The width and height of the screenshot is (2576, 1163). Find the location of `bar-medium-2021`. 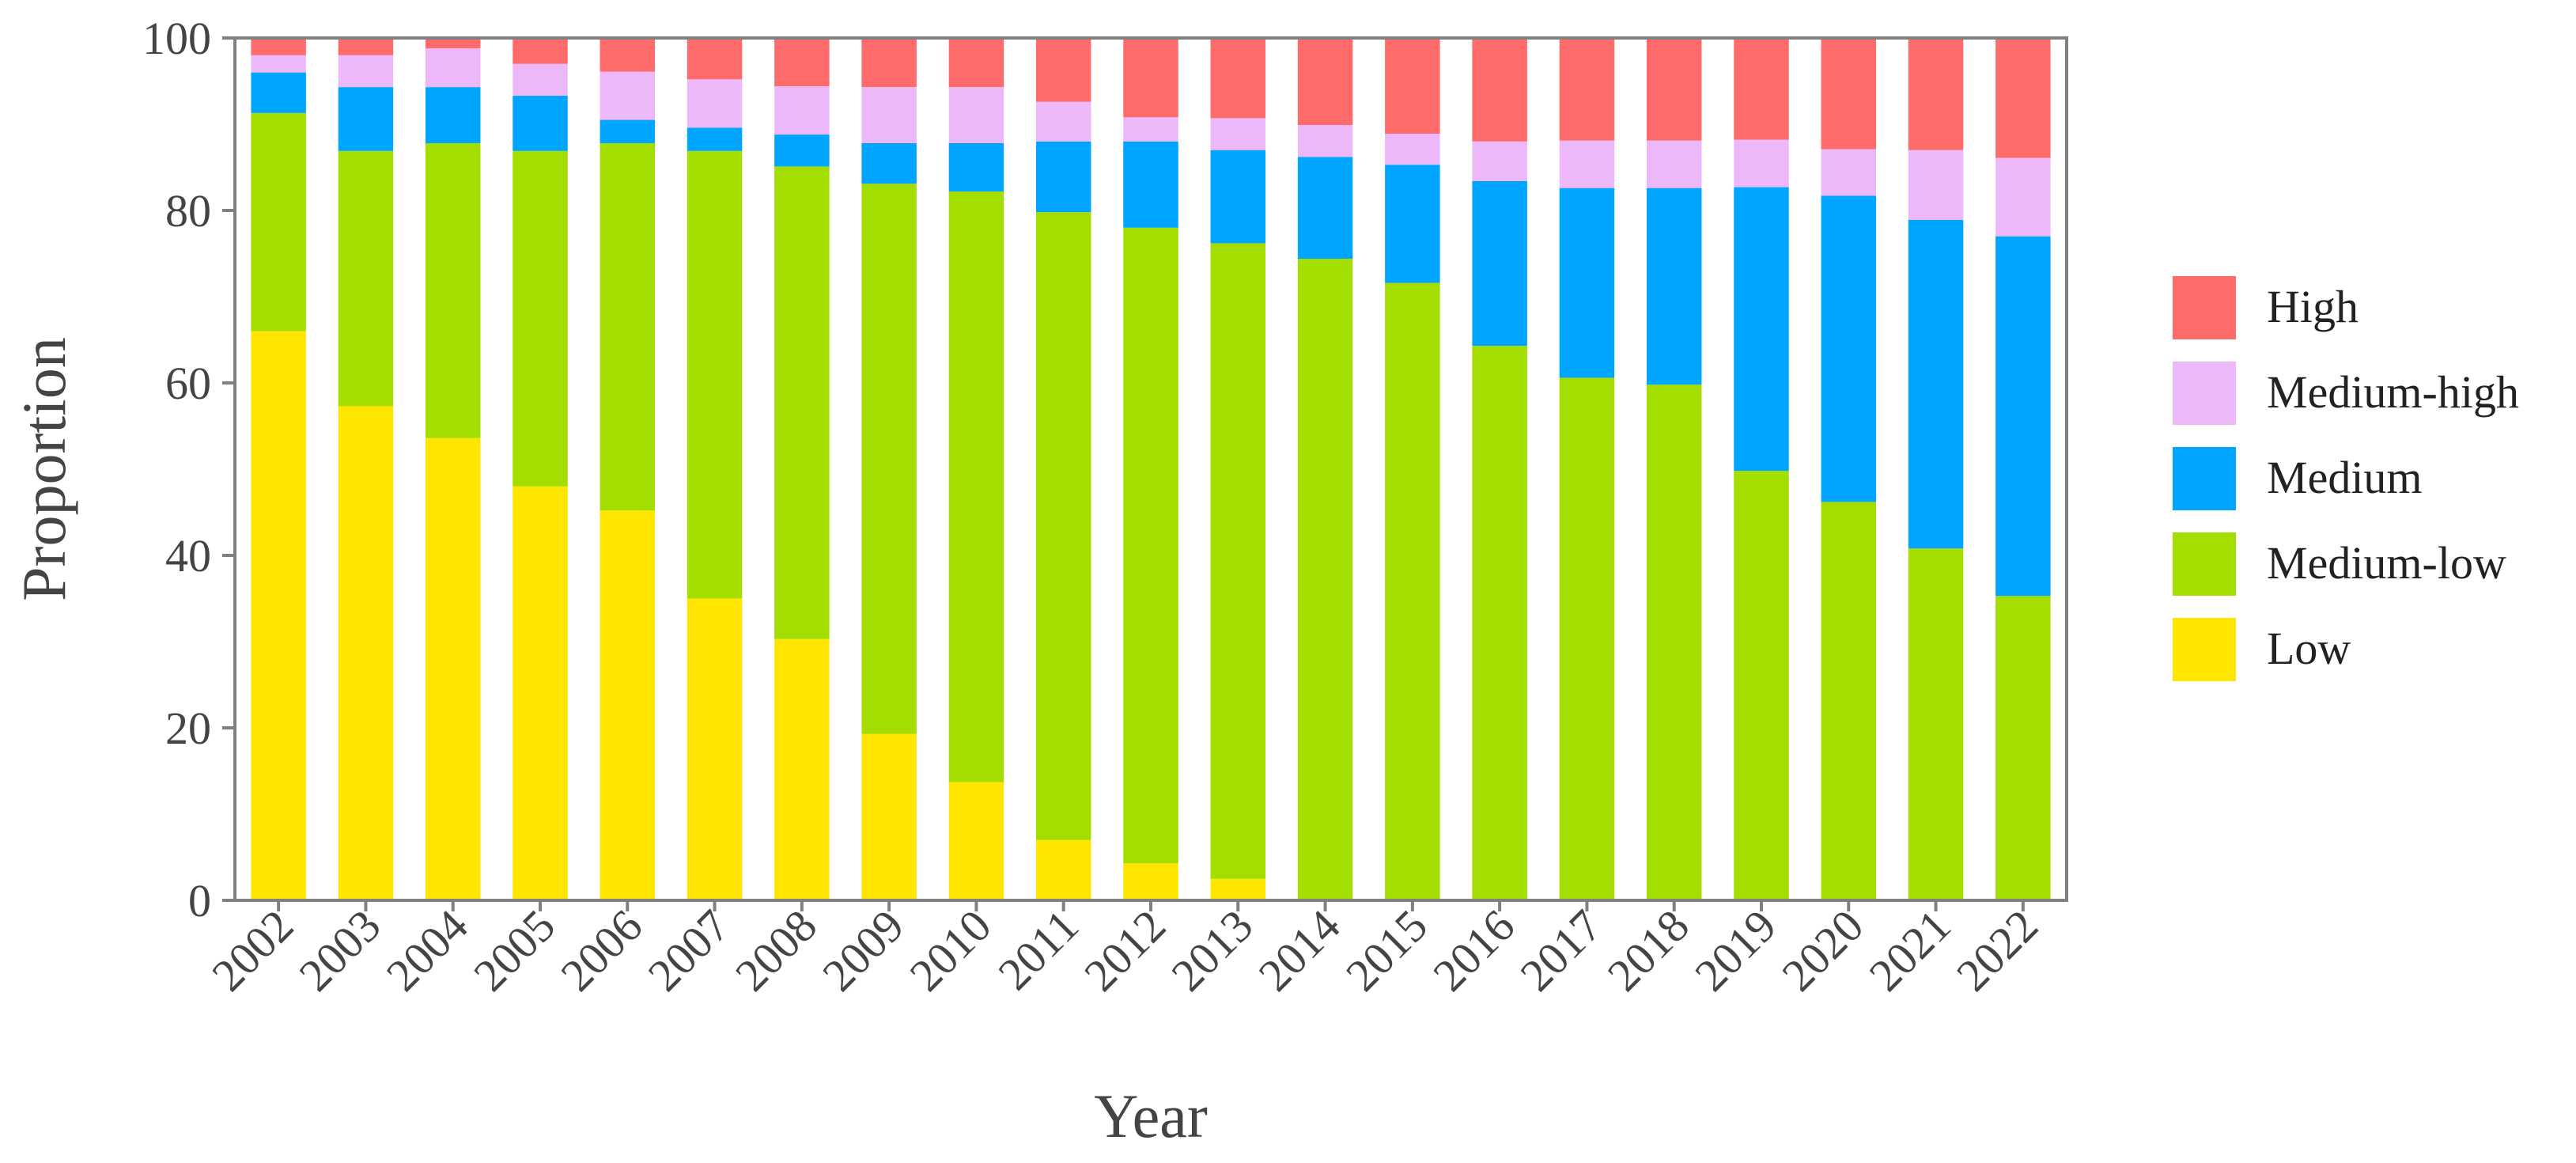

bar-medium-2021 is located at coordinates (1936, 384).